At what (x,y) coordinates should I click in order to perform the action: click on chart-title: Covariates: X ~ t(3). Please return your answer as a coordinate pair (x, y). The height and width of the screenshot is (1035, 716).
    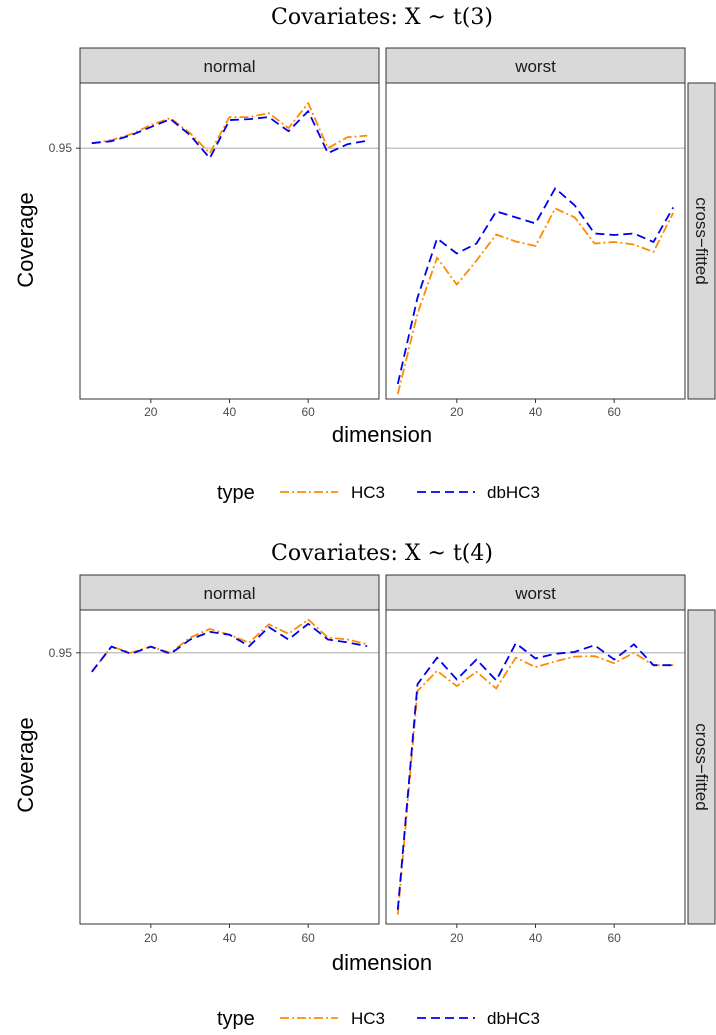
    Looking at the image, I should click on (382, 17).